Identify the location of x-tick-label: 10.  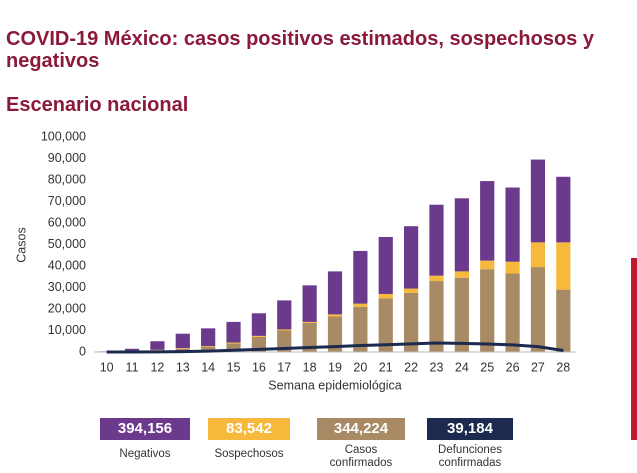
(107, 367).